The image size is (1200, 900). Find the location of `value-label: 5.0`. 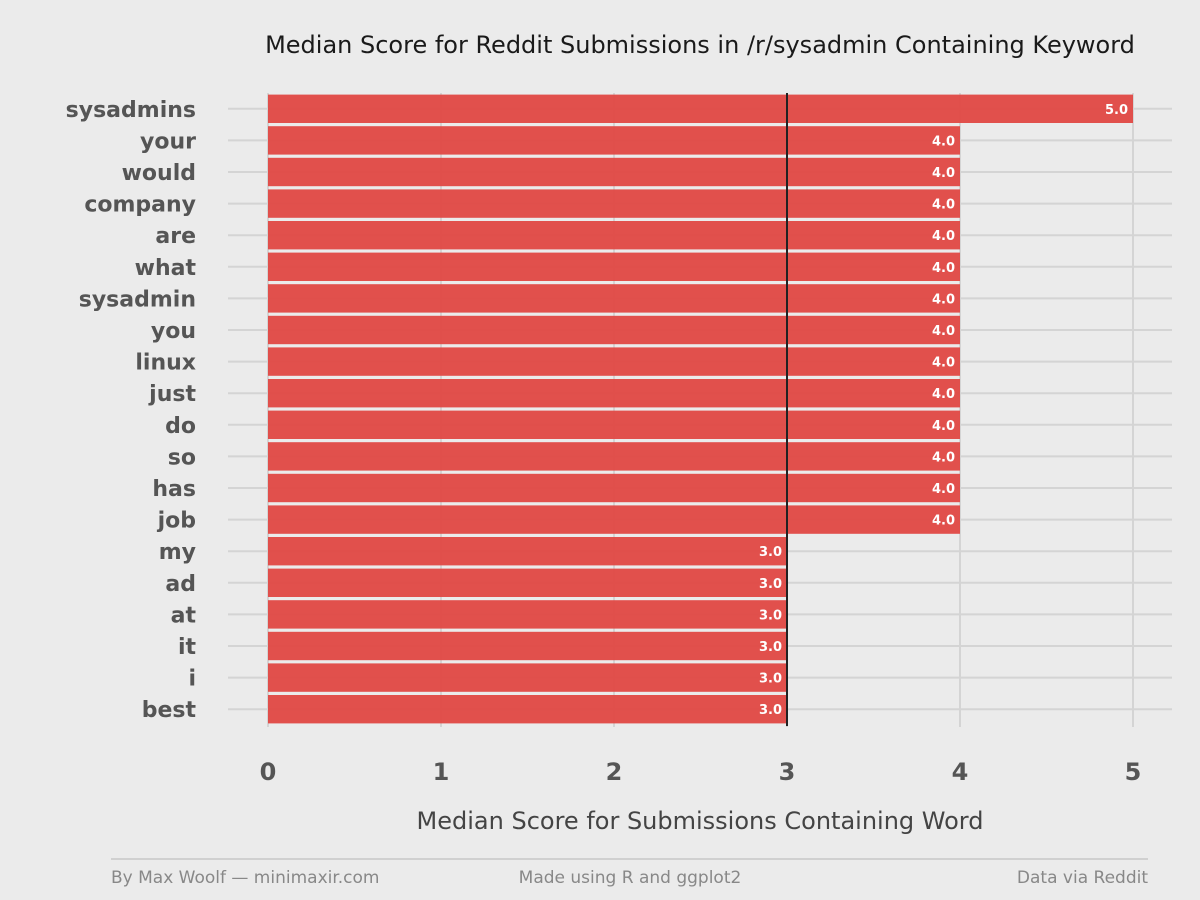

value-label: 5.0 is located at coordinates (1116, 110).